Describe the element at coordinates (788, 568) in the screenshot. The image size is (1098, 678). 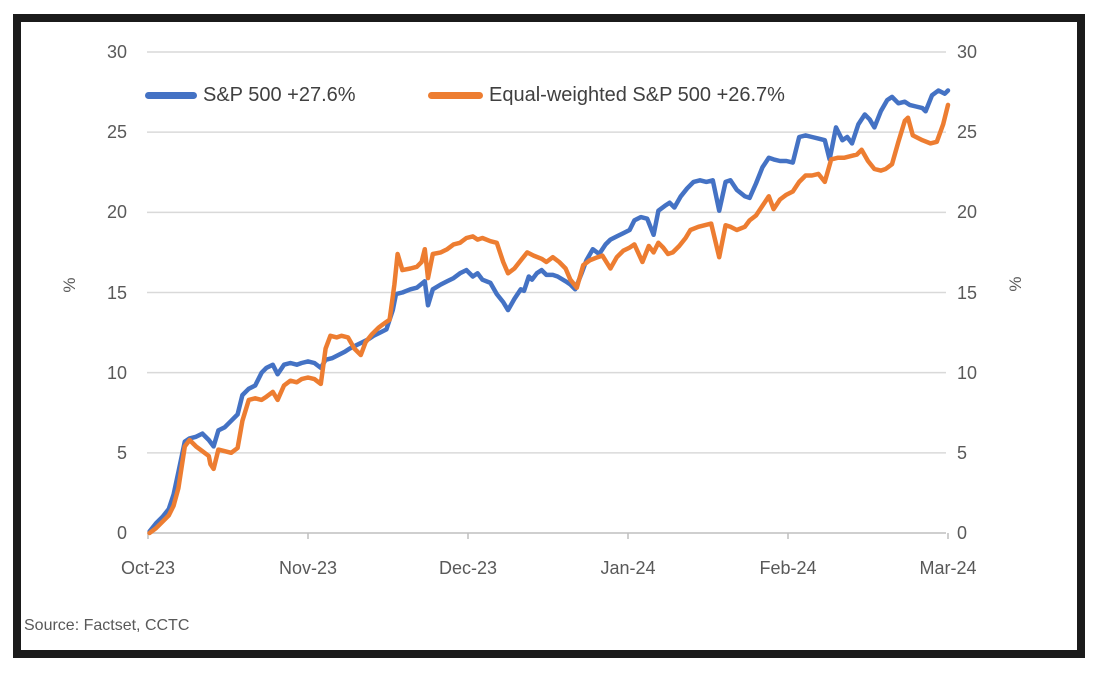
I see `x-axis-label-Feb-24: Feb-24` at that location.